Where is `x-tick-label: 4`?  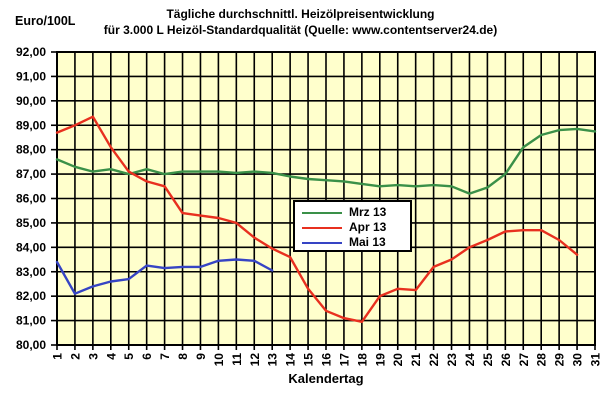 x-tick-label: 4 is located at coordinates (111, 356).